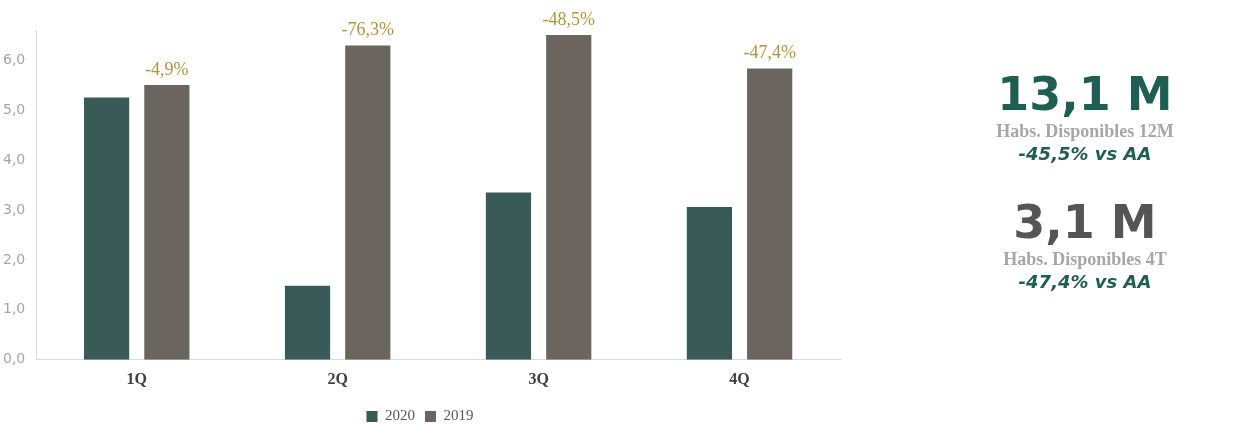 The image size is (1236, 434). What do you see at coordinates (1085, 222) in the screenshot?
I see `text: 3,1 M` at bounding box center [1085, 222].